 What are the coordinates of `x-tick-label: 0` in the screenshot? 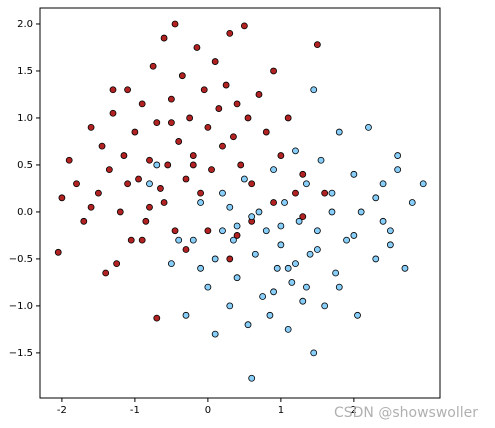 It's located at (208, 410).